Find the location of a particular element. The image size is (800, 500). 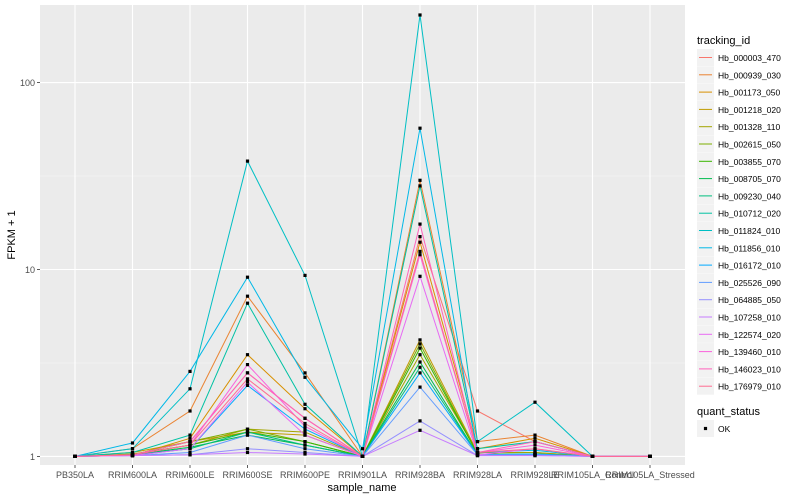

x-tick-label: RRIM600PE is located at coordinates (305, 475).